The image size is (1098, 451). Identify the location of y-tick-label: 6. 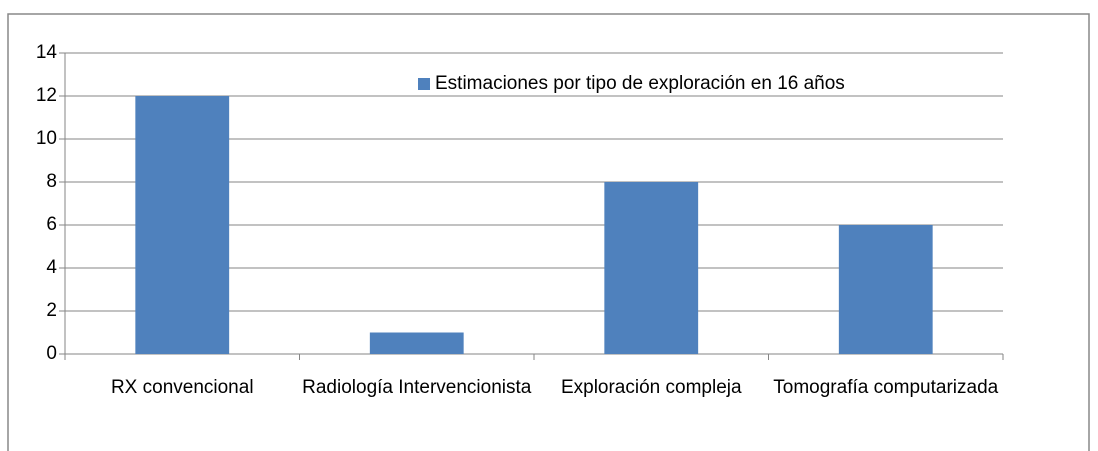
(51, 224).